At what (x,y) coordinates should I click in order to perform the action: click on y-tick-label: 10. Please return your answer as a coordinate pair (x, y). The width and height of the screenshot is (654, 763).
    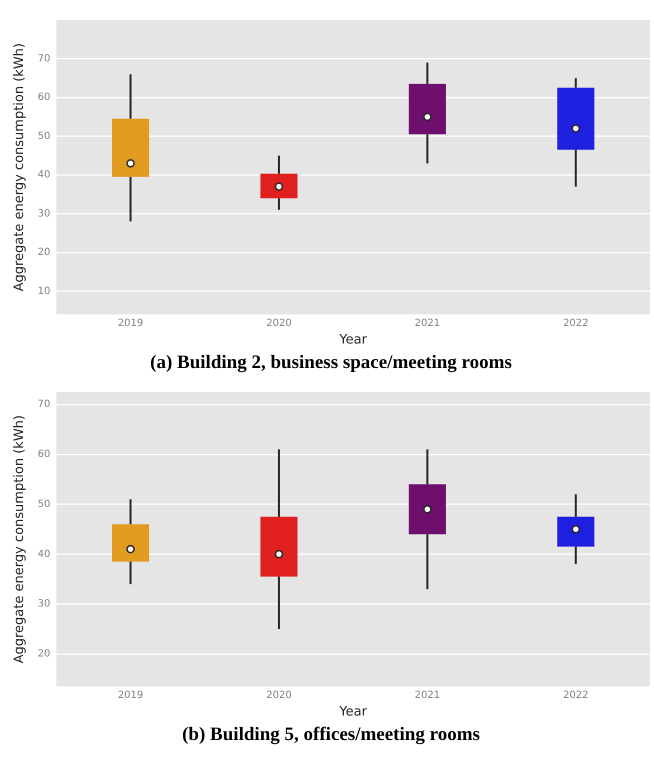
    Looking at the image, I should click on (44, 291).